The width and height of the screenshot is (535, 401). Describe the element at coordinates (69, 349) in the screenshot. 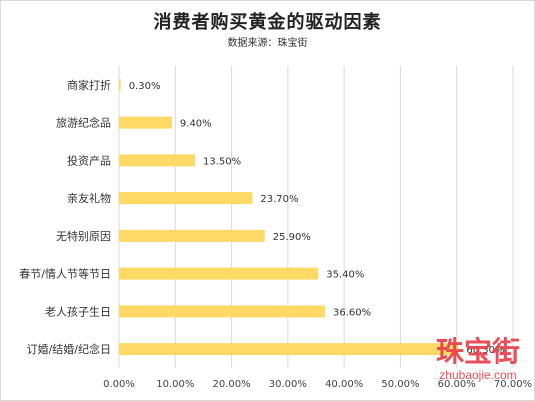

I see `category-label: 订婚/结婚/纪念日` at that location.